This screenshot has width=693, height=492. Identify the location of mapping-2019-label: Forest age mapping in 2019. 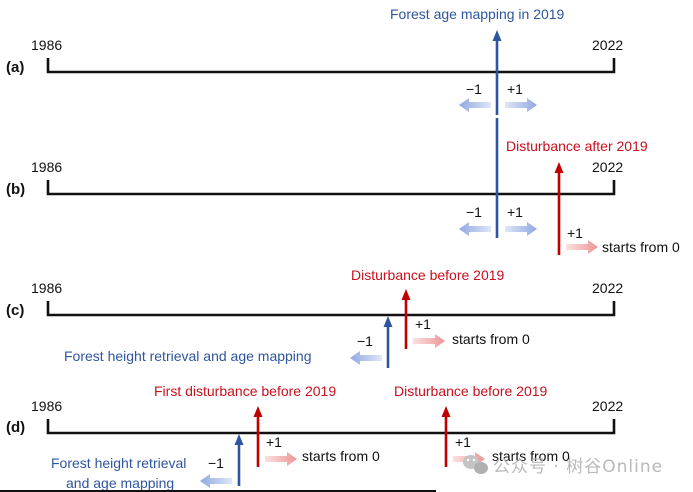
(477, 14).